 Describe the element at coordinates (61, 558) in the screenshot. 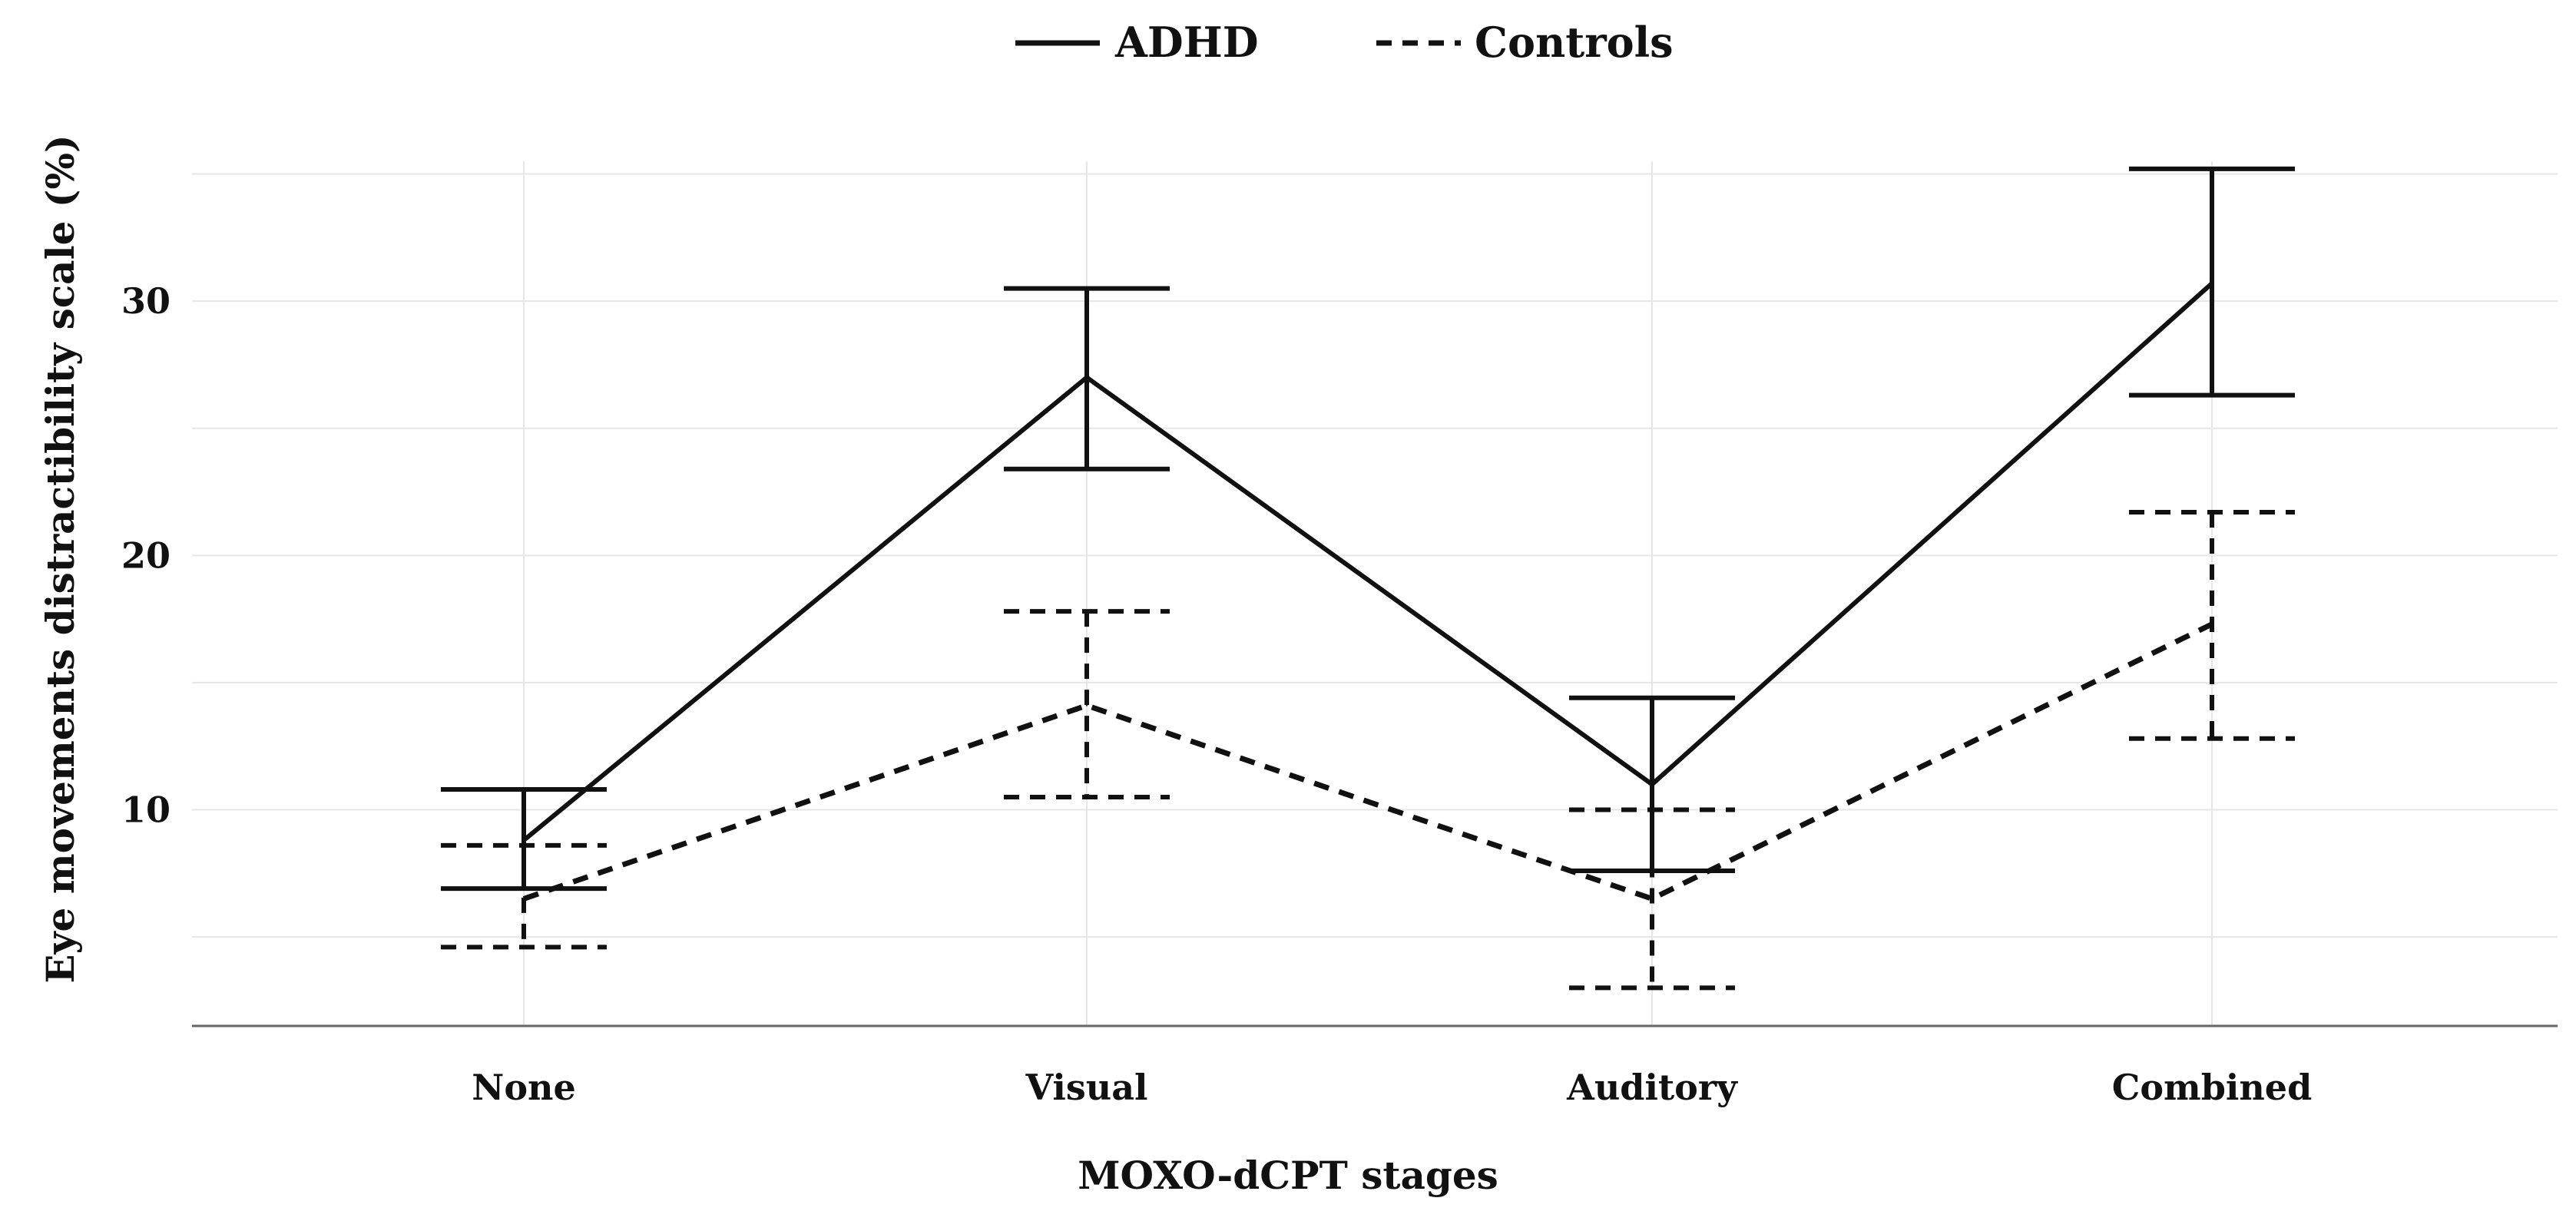

I see `y-axis-title: Eye movements distractibility scale (%)` at that location.